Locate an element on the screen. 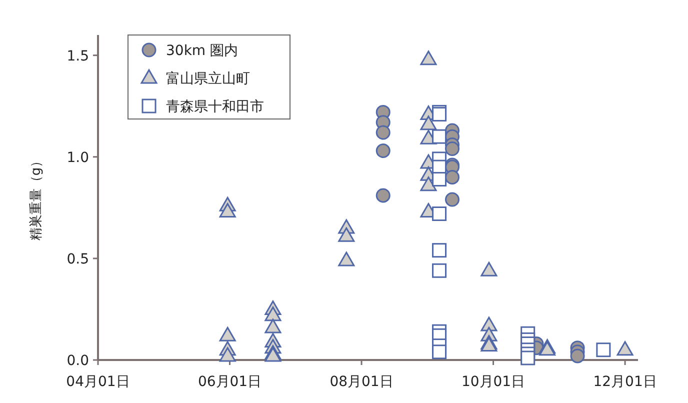 The image size is (688, 403). legend-label: 富山県立山町 is located at coordinates (208, 79).